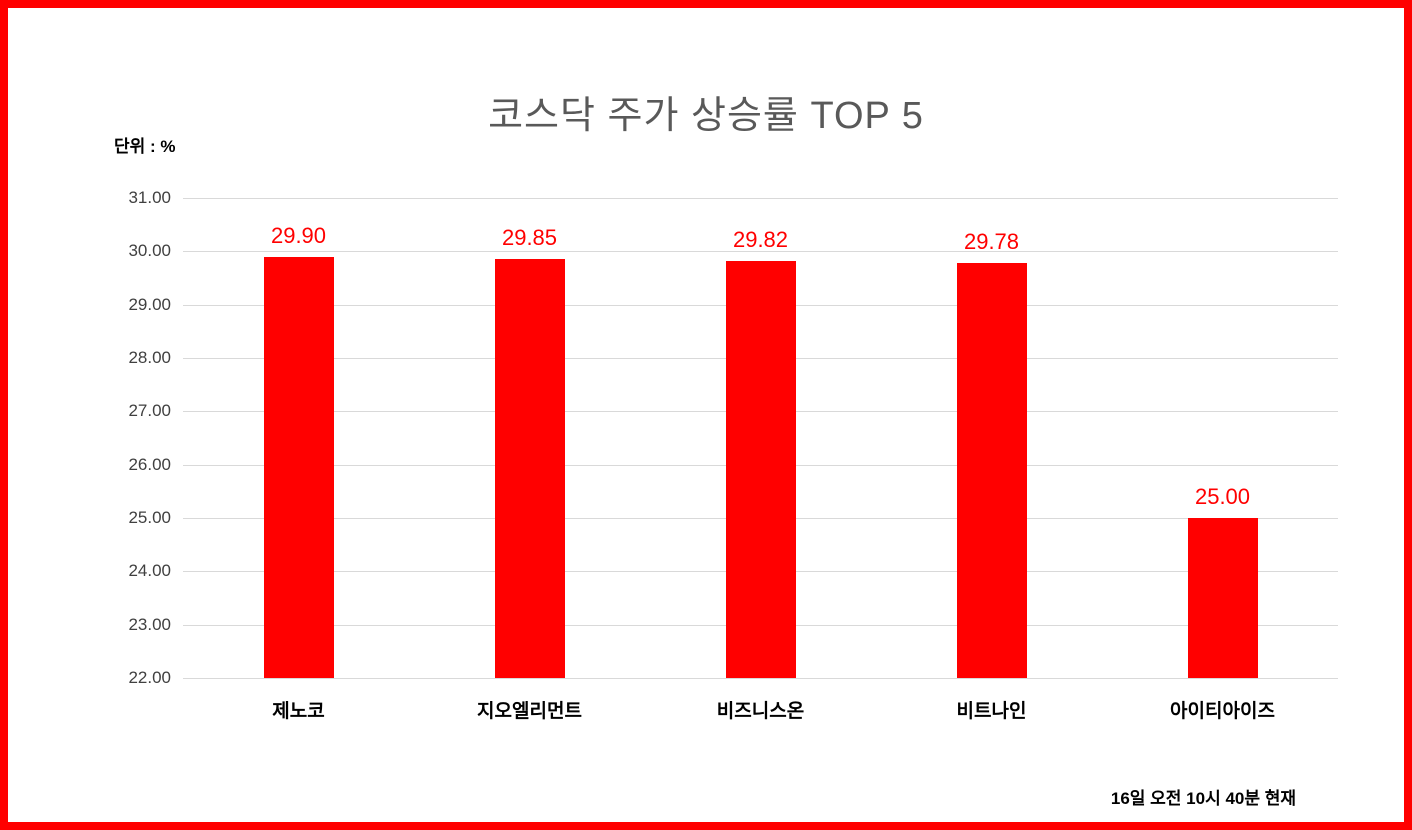  What do you see at coordinates (149, 624) in the screenshot?
I see `y-tick-label: 23.00` at bounding box center [149, 624].